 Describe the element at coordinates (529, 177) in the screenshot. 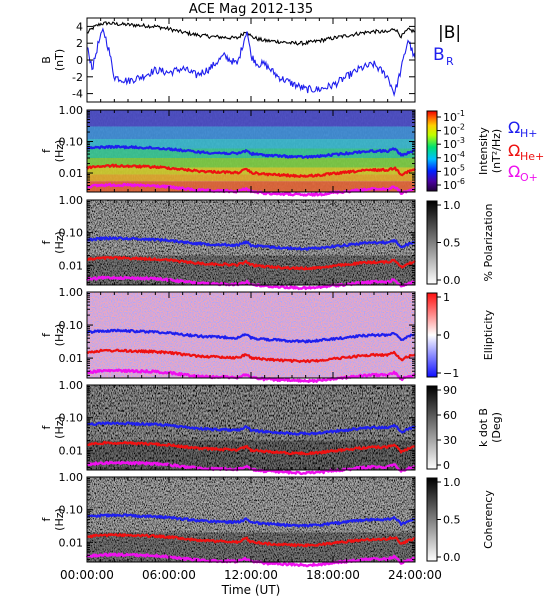

I see `legend-ion-label: O+` at that location.